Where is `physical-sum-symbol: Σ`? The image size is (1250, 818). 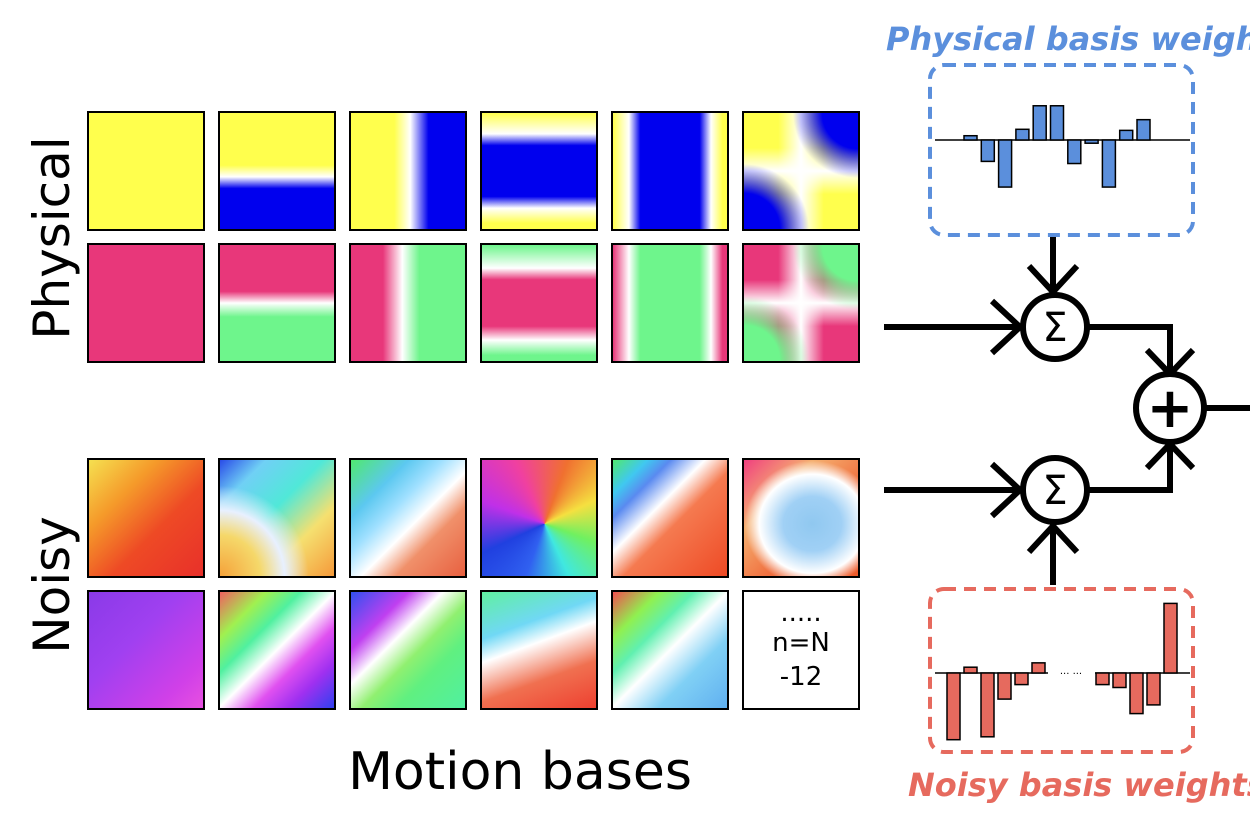
physical-sum-symbol: Σ is located at coordinates (1054, 328).